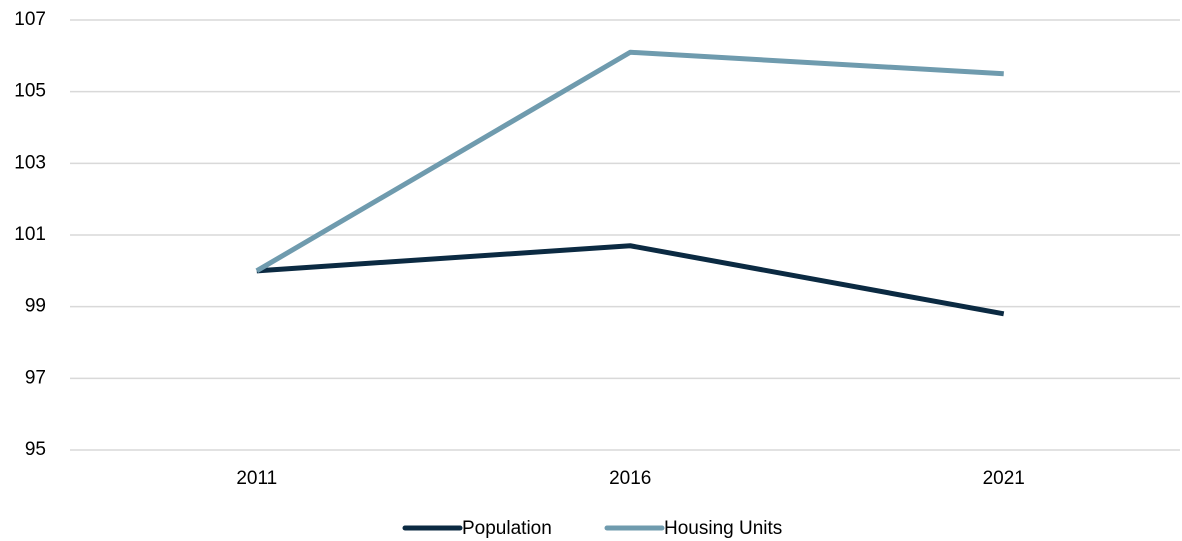 The width and height of the screenshot is (1182, 541). I want to click on legend-label: Housing Units, so click(723, 528).